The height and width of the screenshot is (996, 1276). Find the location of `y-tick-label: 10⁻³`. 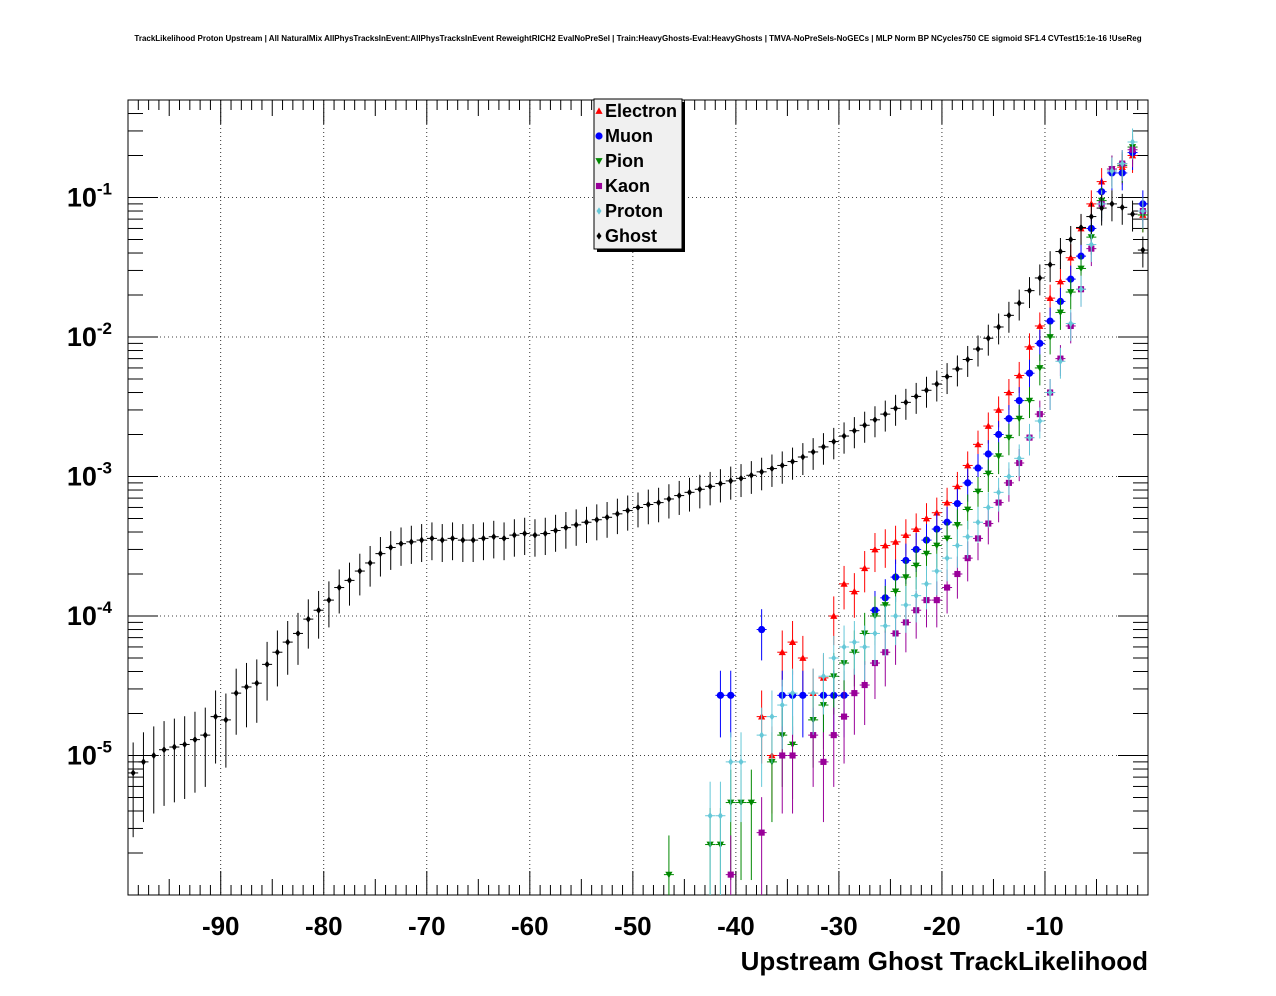

y-tick-label: 10⁻³ is located at coordinates (89, 475).